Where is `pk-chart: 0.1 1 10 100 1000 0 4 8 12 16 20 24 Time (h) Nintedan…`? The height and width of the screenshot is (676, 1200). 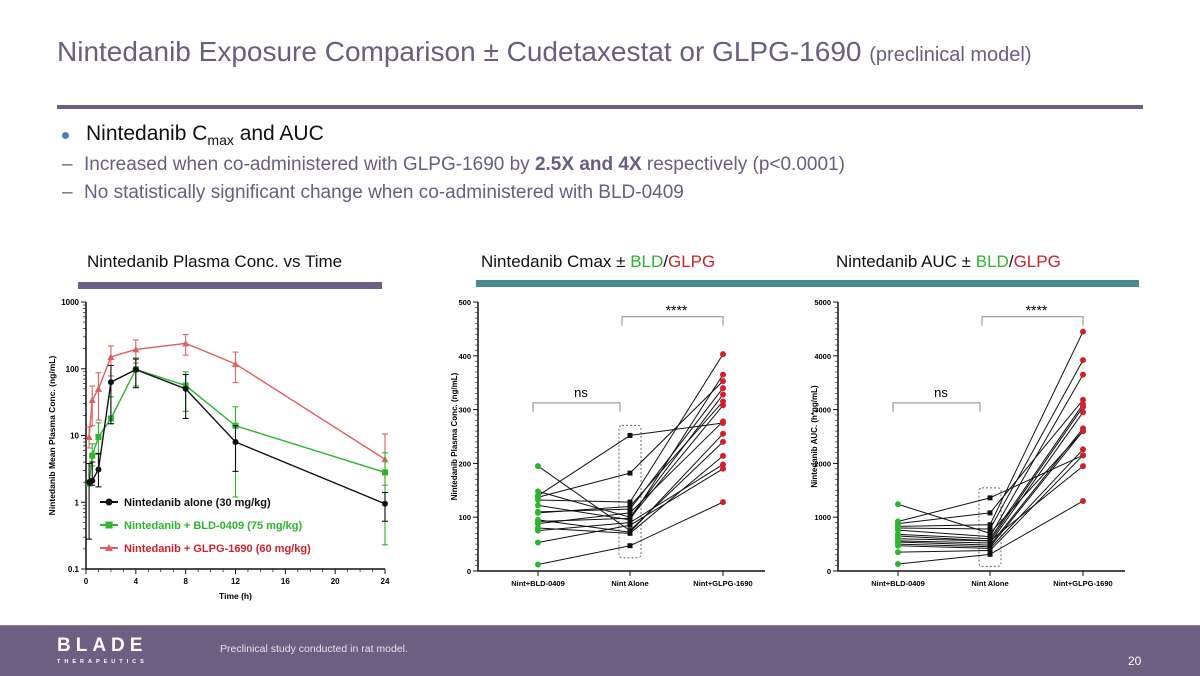 pk-chart: 0.1 1 10 100 1000 0 4 8 12 16 20 24 Time (h) Nintedan… is located at coordinates (220, 454).